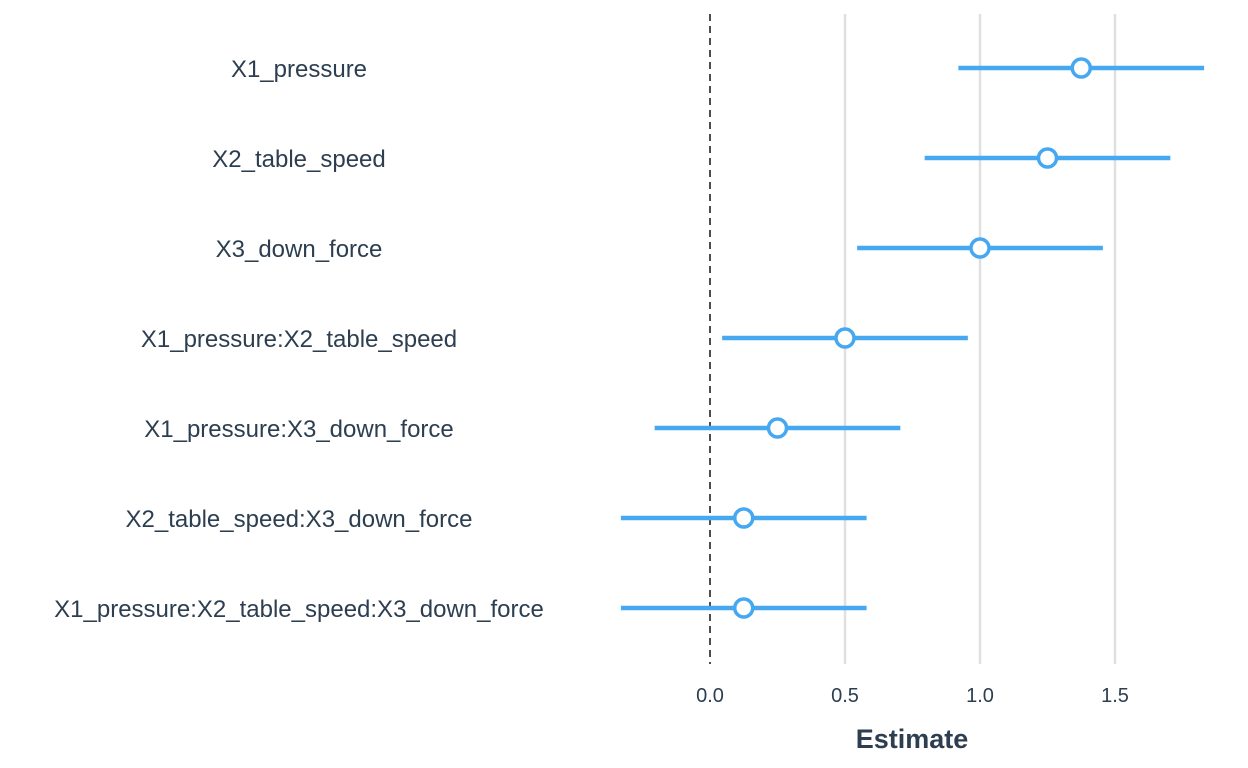  What do you see at coordinates (298, 159) in the screenshot?
I see `term-label: X2_table_speed` at bounding box center [298, 159].